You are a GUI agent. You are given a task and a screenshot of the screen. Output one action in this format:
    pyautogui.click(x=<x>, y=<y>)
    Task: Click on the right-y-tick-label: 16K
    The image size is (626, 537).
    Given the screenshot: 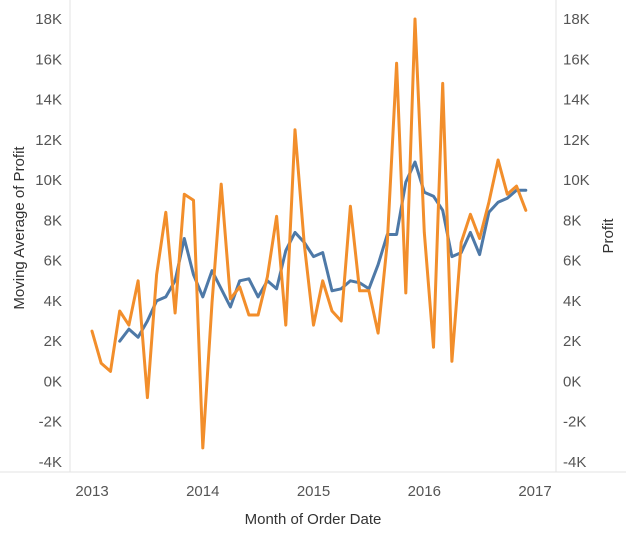 What is the action you would take?
    pyautogui.click(x=576, y=59)
    